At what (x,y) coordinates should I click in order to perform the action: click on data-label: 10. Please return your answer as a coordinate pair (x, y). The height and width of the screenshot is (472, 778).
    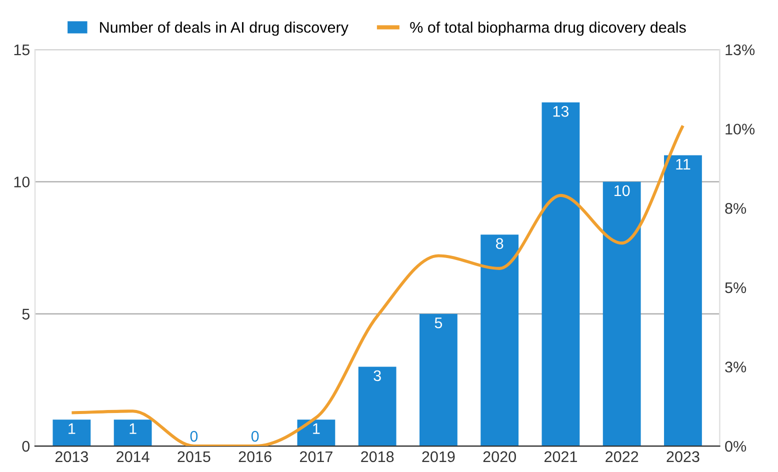
    Looking at the image, I should click on (622, 190).